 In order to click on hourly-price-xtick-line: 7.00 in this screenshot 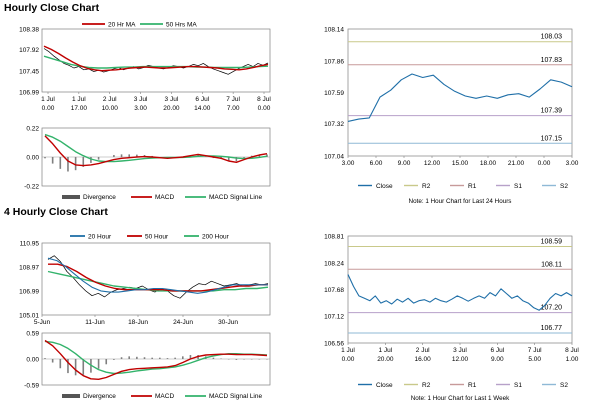, I will do `click(233, 108)`.